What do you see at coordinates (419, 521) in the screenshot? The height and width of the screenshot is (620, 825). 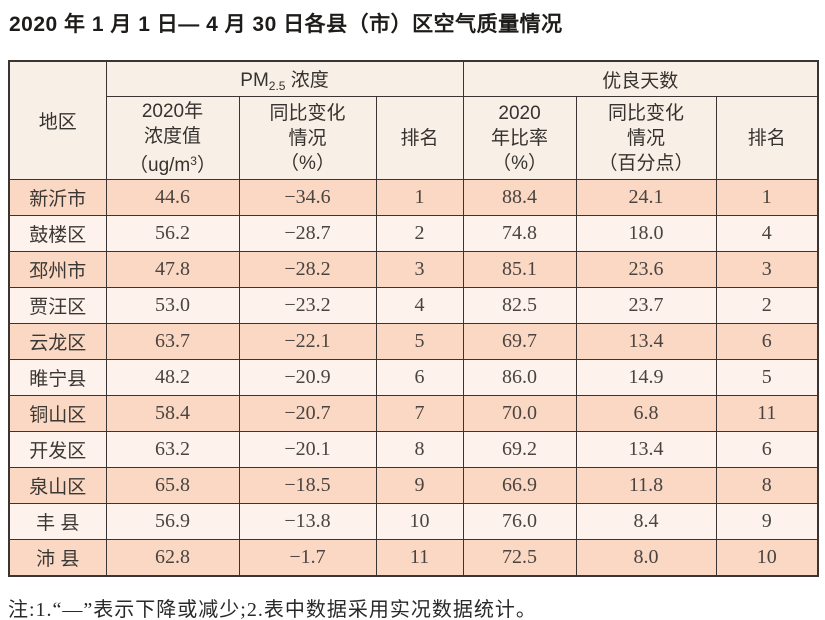 I see `pm-rank-cell: 10` at bounding box center [419, 521].